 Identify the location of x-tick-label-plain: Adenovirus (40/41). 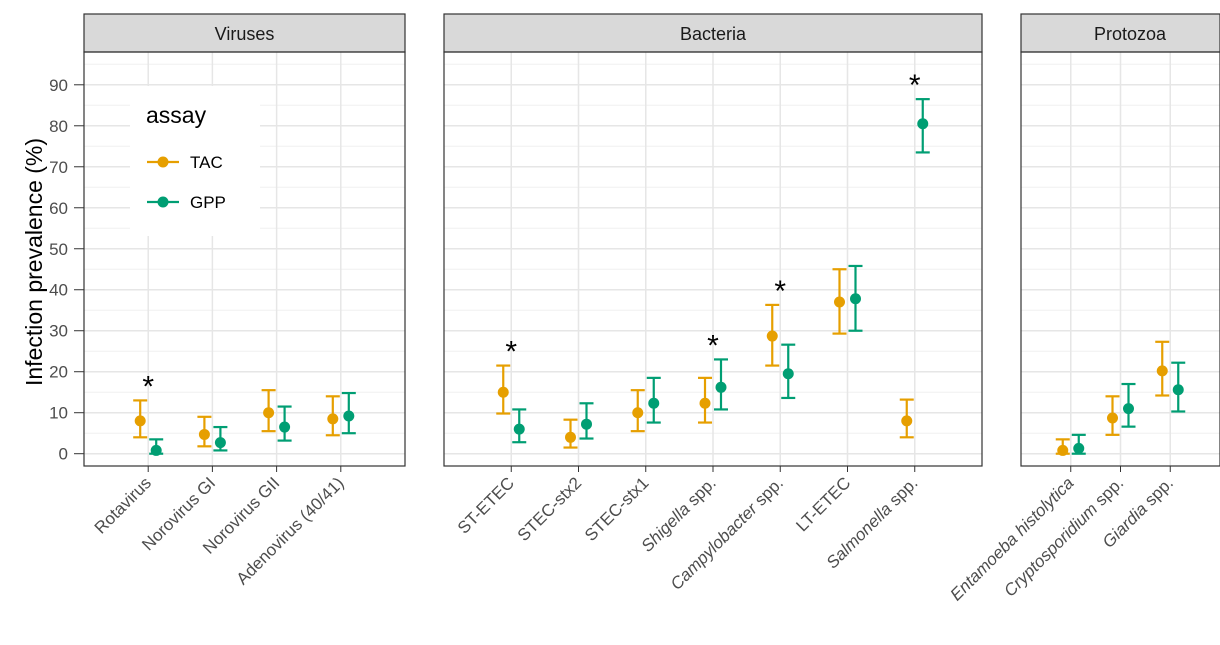
(290, 530).